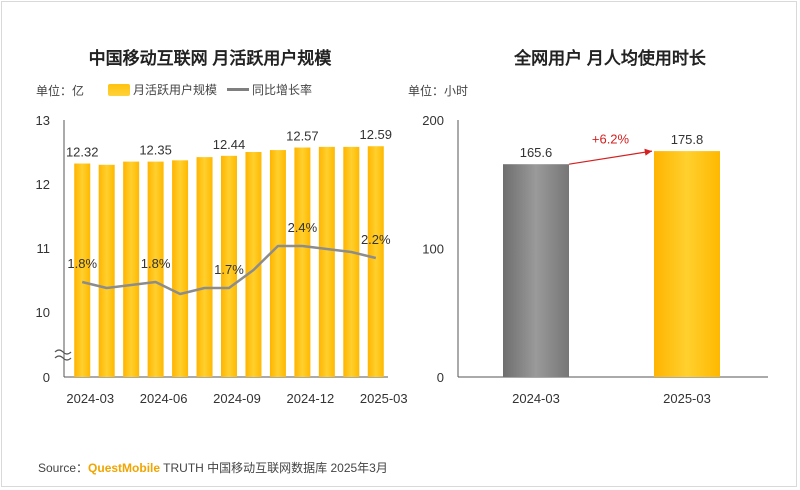  What do you see at coordinates (611, 139) in the screenshot?
I see `growth-percentage-label: +6.2%` at bounding box center [611, 139].